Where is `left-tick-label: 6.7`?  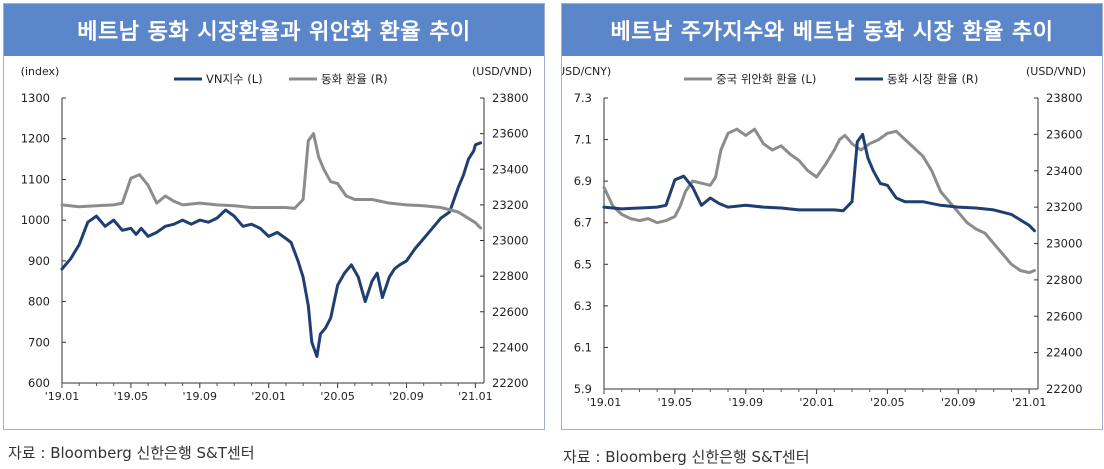 left-tick-label: 6.7 is located at coordinates (583, 223).